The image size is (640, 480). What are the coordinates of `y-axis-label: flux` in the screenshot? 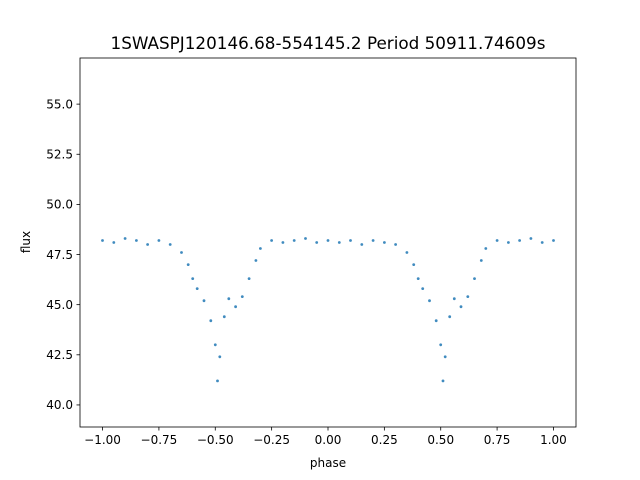 It's located at (26, 242).